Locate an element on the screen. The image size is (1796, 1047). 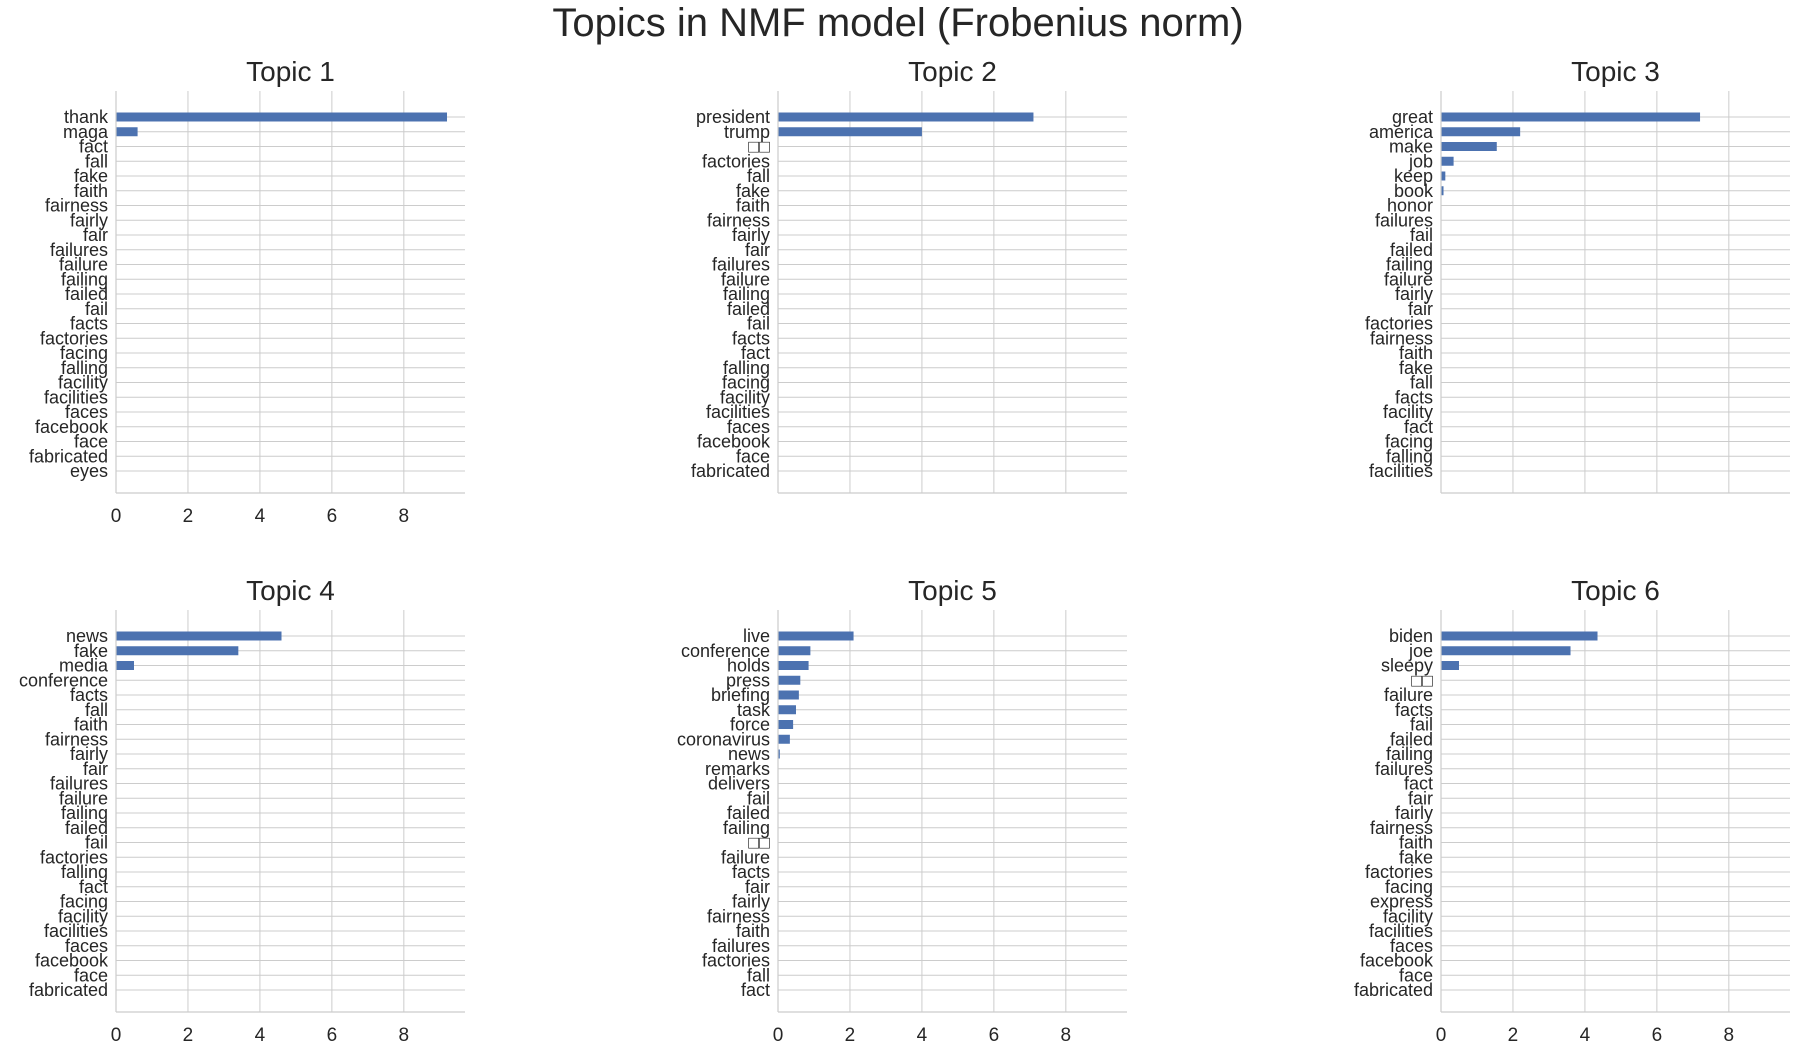
bar-maga is located at coordinates (127, 132).